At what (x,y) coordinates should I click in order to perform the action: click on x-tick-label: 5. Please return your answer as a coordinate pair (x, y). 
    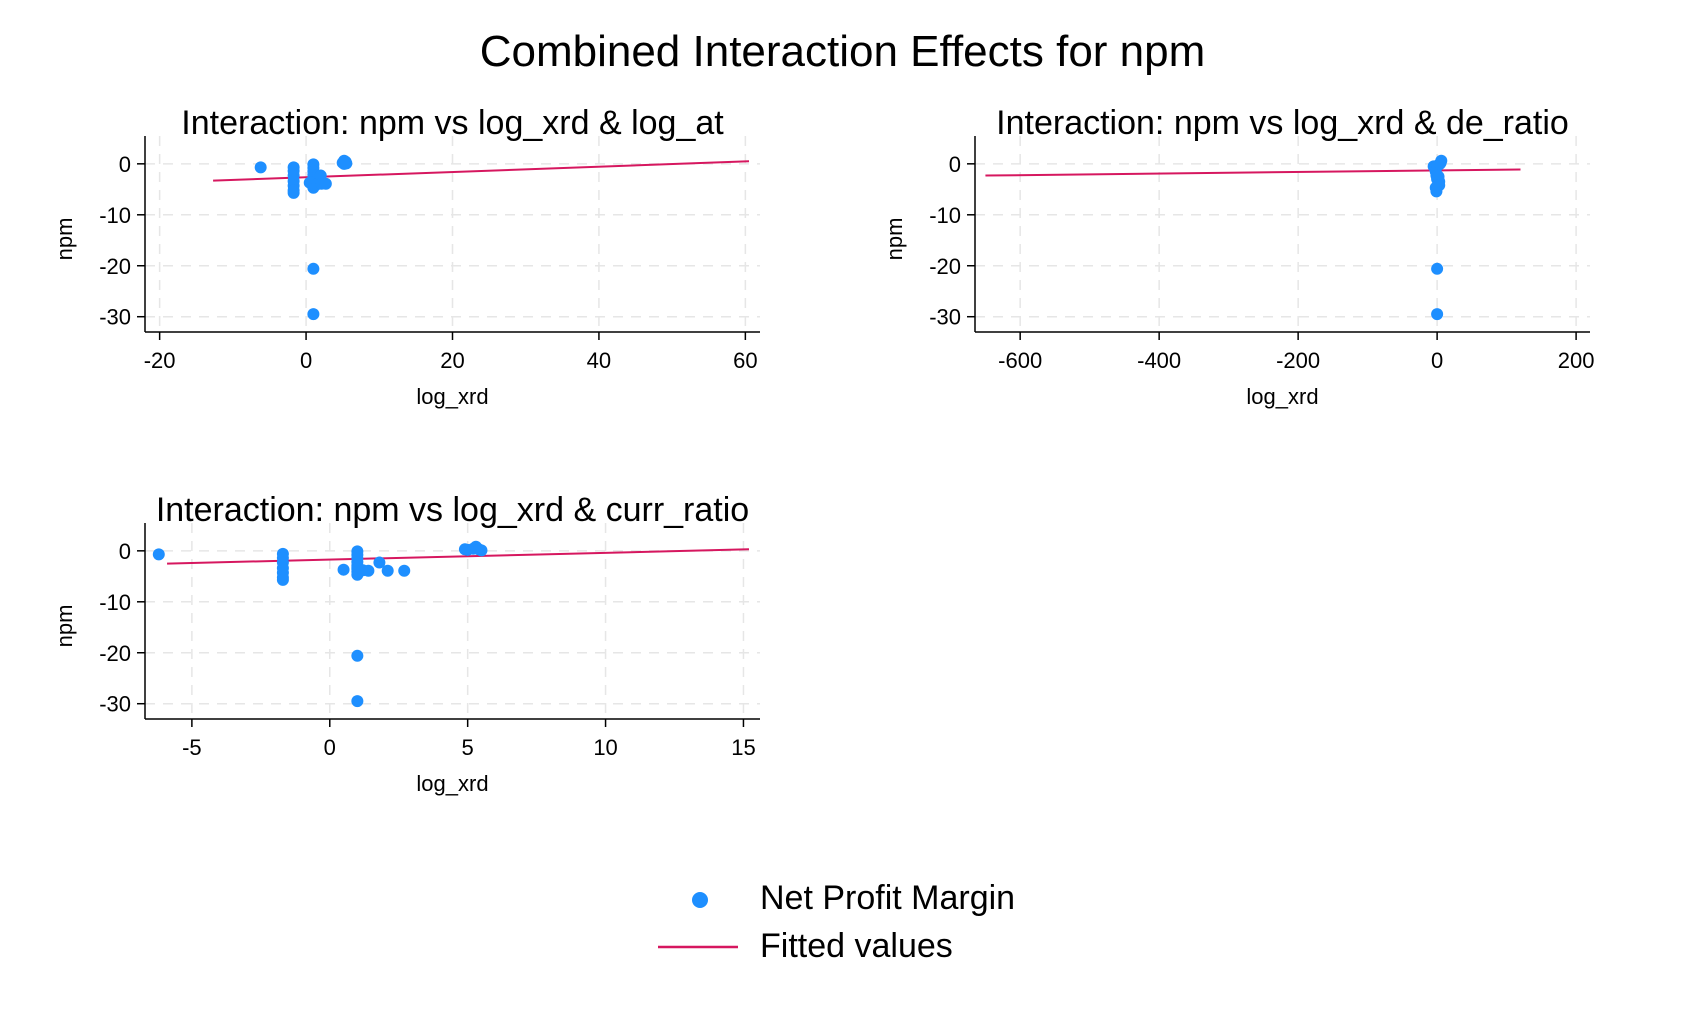
    Looking at the image, I should click on (468, 747).